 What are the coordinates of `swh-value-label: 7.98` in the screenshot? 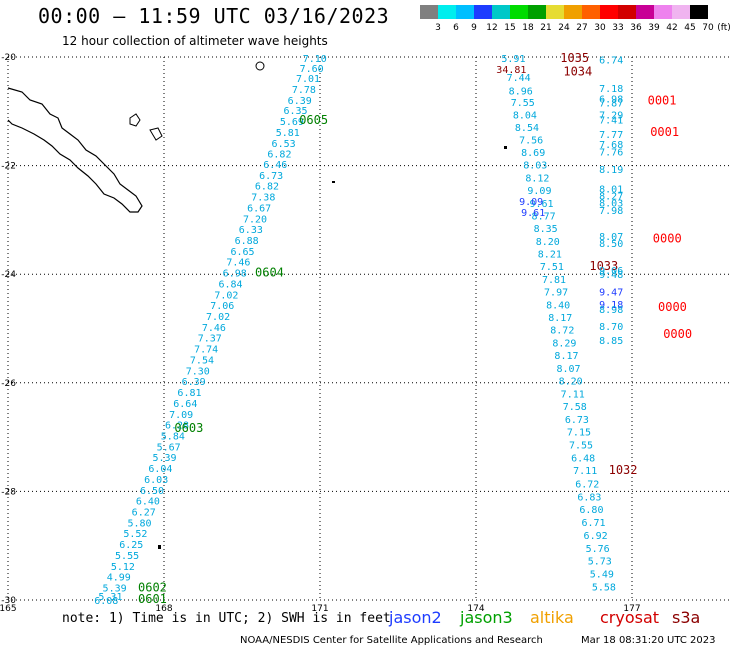 It's located at (611, 211).